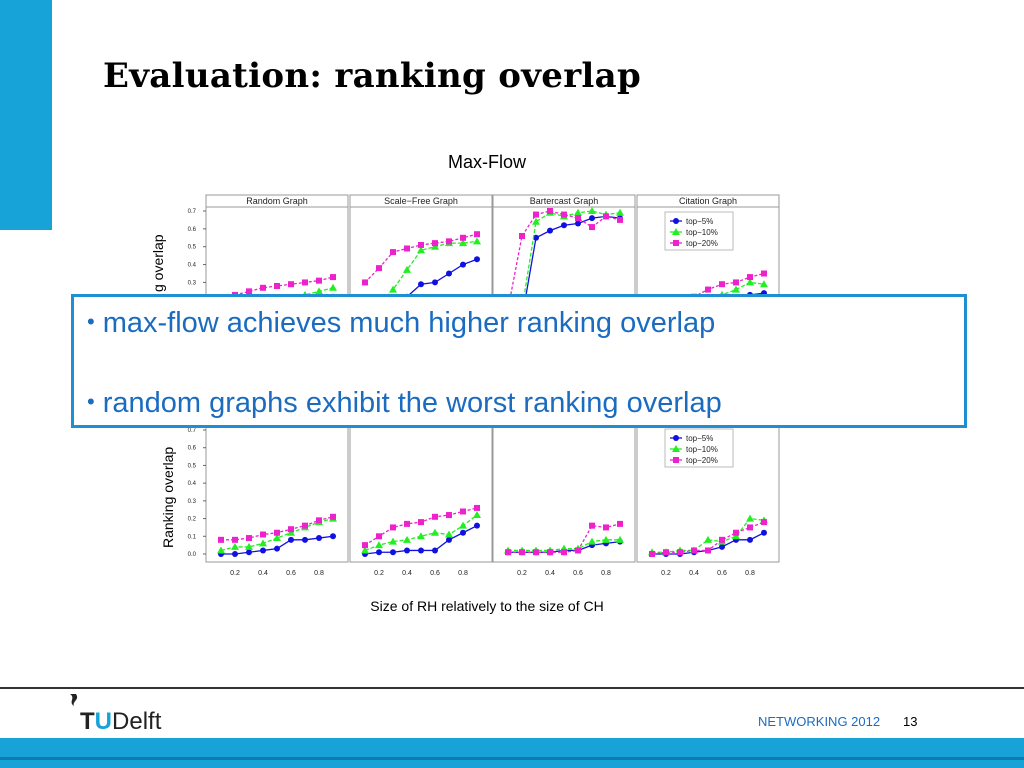 This screenshot has width=1024, height=768. What do you see at coordinates (819, 721) in the screenshot?
I see `conference-name: NETWORKING 2012` at bounding box center [819, 721].